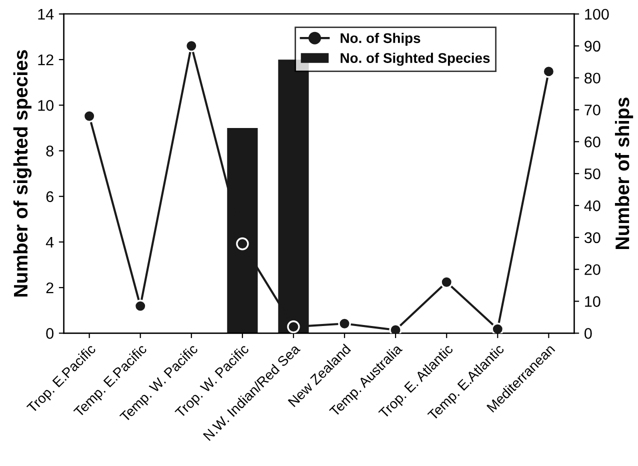 This screenshot has height=466, width=638. What do you see at coordinates (46, 60) in the screenshot?
I see `y-tick-label: 12` at bounding box center [46, 60].